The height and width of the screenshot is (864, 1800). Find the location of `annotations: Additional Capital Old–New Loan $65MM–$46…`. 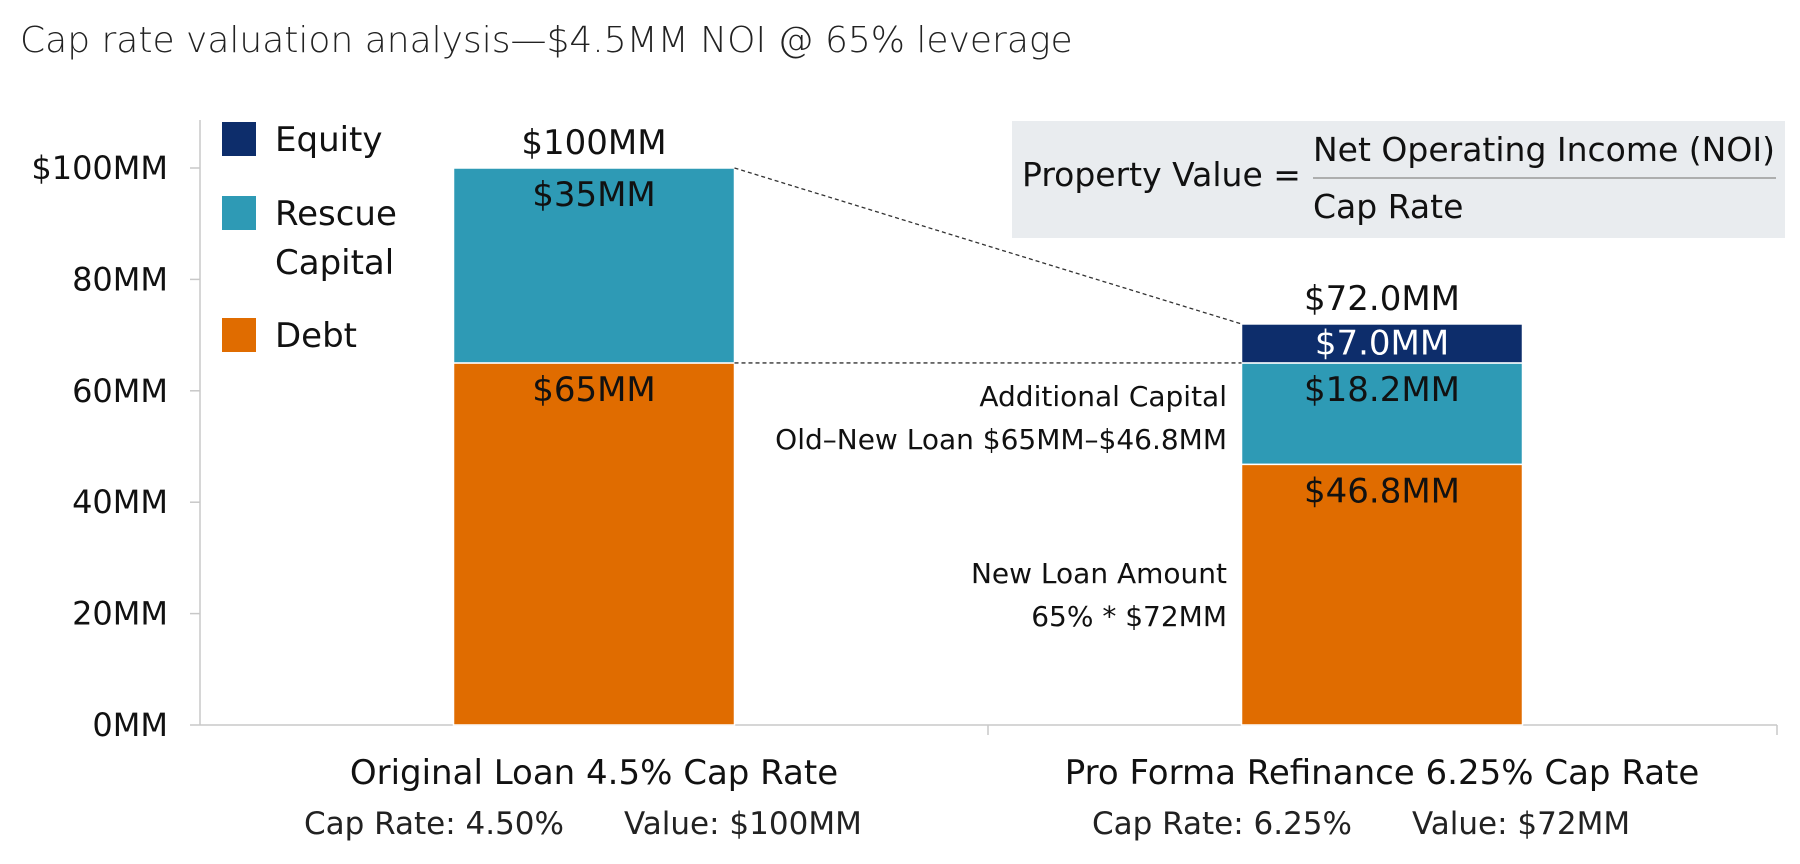

annotations: Additional Capital Old–New Loan $65MM–$46… is located at coordinates (1001, 506).